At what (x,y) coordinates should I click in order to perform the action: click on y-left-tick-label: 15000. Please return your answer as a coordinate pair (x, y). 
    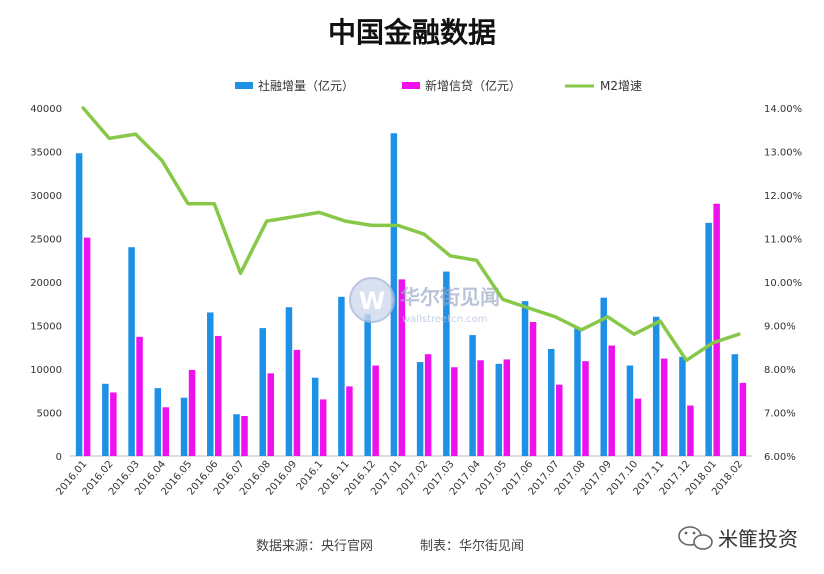
    Looking at the image, I should click on (46, 327).